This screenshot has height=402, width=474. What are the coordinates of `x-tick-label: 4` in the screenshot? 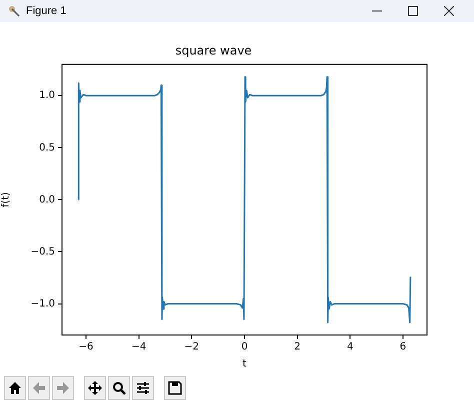 It's located at (350, 347).